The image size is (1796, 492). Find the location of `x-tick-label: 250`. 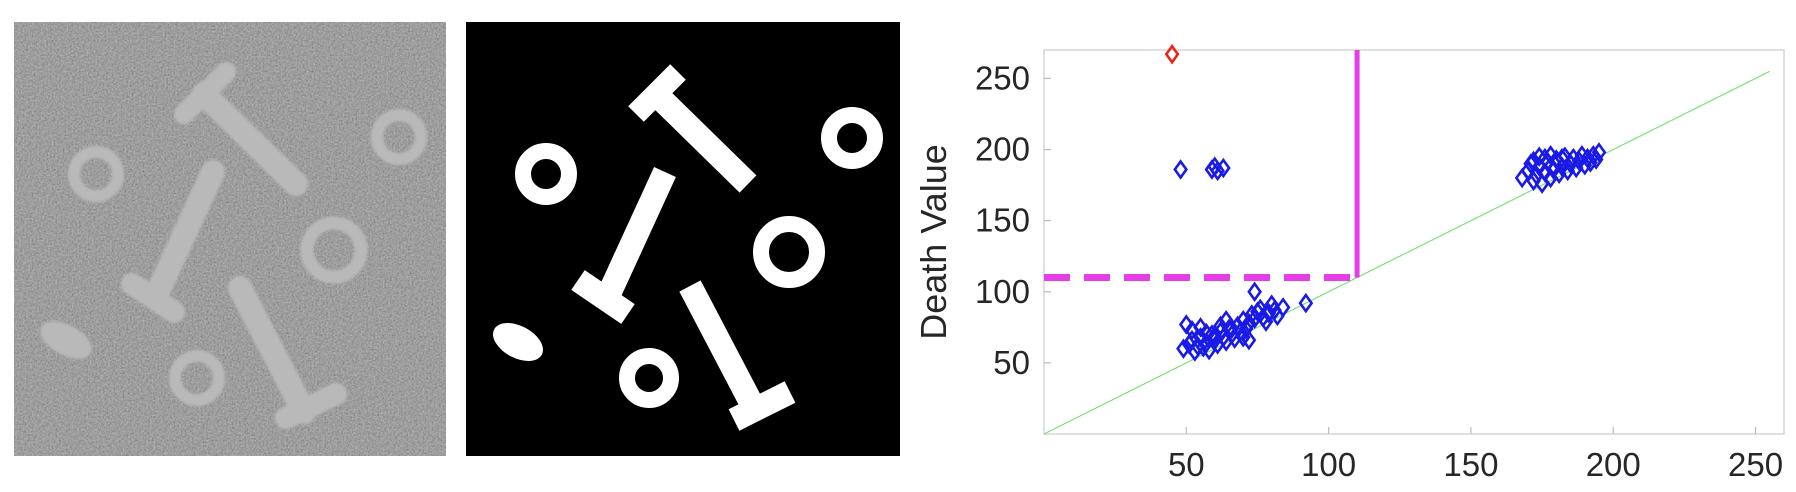

x-tick-label: 250 is located at coordinates (1755, 464).